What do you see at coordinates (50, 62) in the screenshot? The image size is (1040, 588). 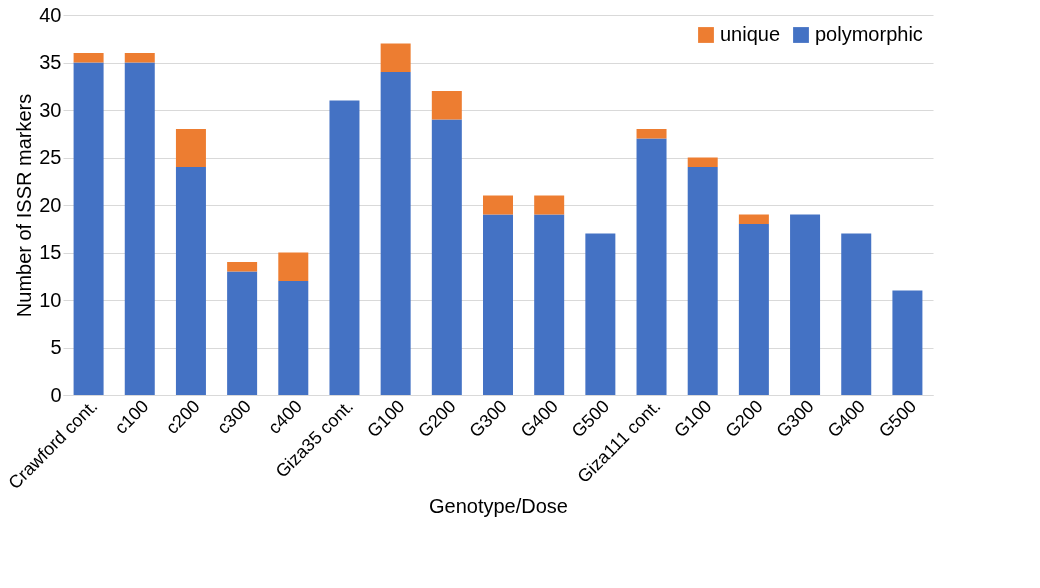 I see `y-tick-label: 35` at bounding box center [50, 62].